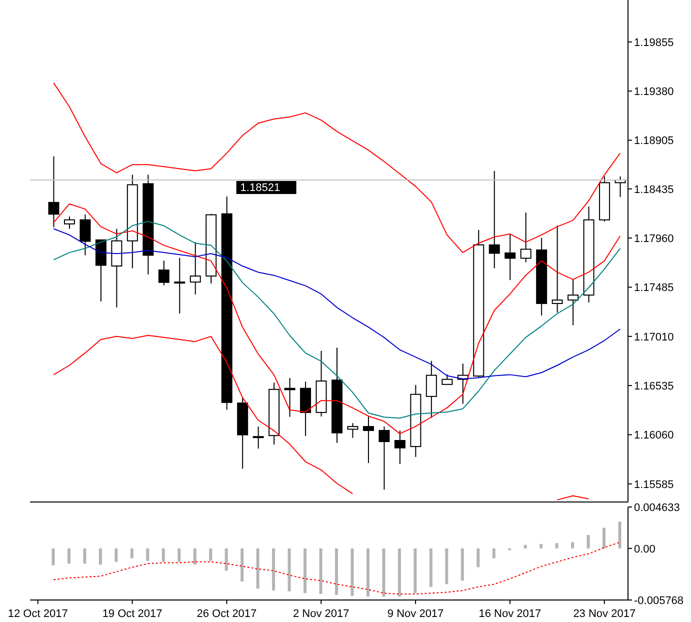 The width and height of the screenshot is (691, 622). I want to click on y-tick-label: 0.004633, so click(657, 508).